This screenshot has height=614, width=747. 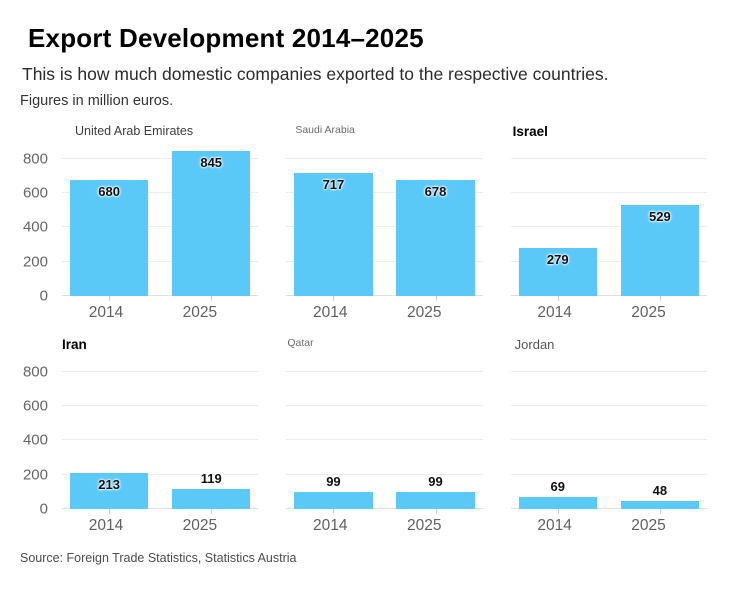 I want to click on bar-value-label: 529, so click(x=660, y=217).